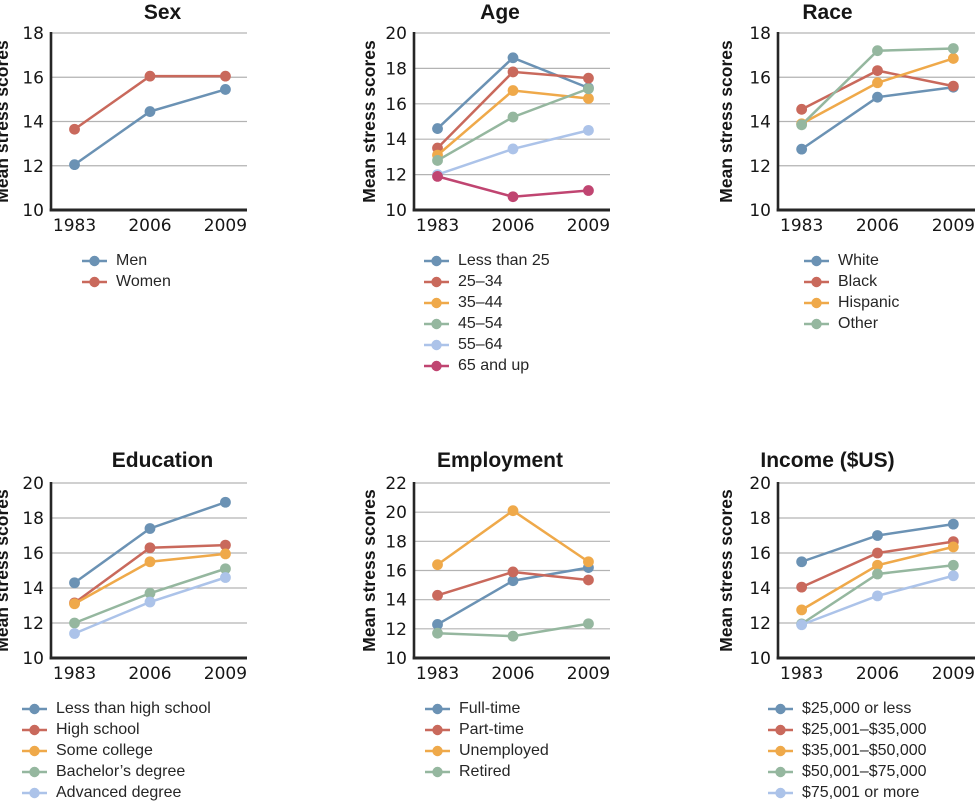 This screenshot has height=804, width=975. Describe the element at coordinates (869, 302) in the screenshot. I see `legend-label: Hispanic` at that location.